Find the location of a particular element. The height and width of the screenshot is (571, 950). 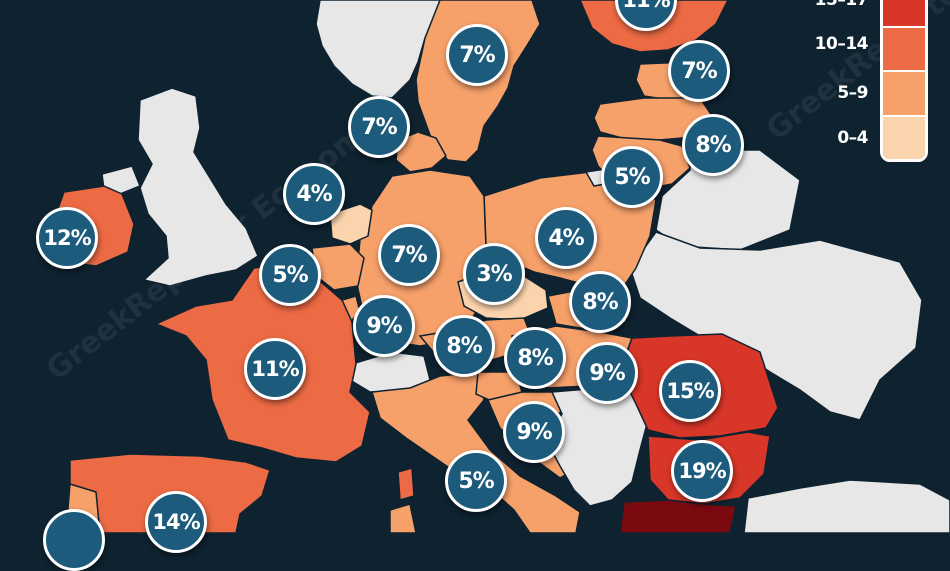

value-badge-spain: 14% is located at coordinates (176, 522).